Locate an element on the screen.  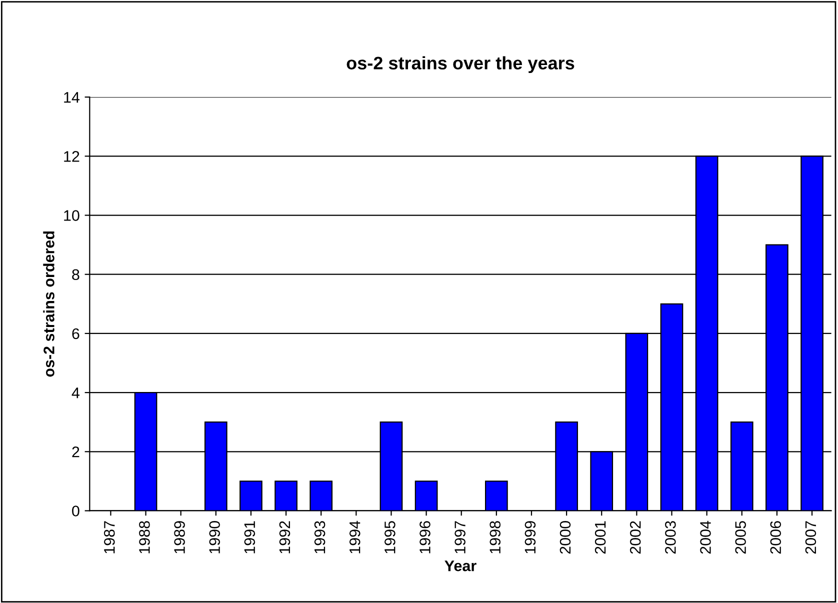
y-tick-label: 8 is located at coordinates (76, 274).